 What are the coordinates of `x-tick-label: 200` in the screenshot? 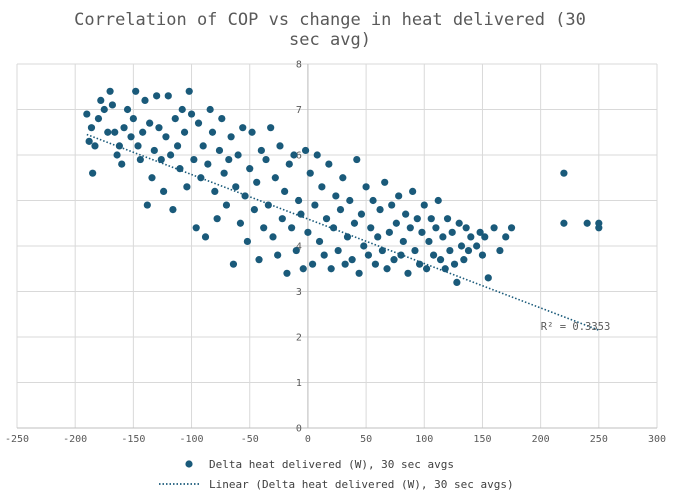 It's located at (541, 439).